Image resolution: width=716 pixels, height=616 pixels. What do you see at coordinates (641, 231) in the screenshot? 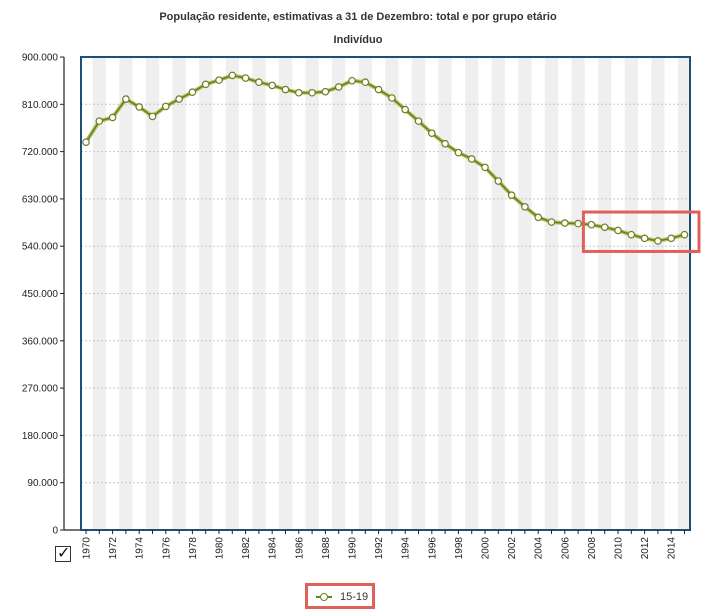
I see `highlight-box` at bounding box center [641, 231].